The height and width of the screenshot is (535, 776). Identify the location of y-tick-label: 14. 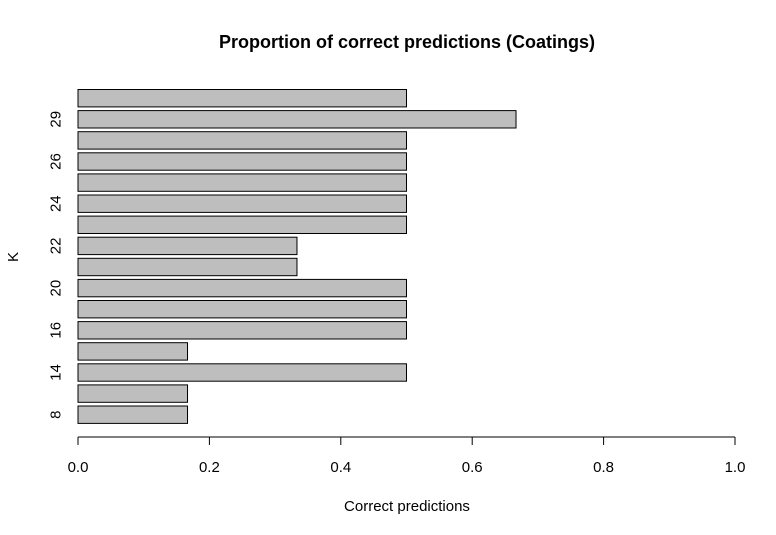
(55, 372).